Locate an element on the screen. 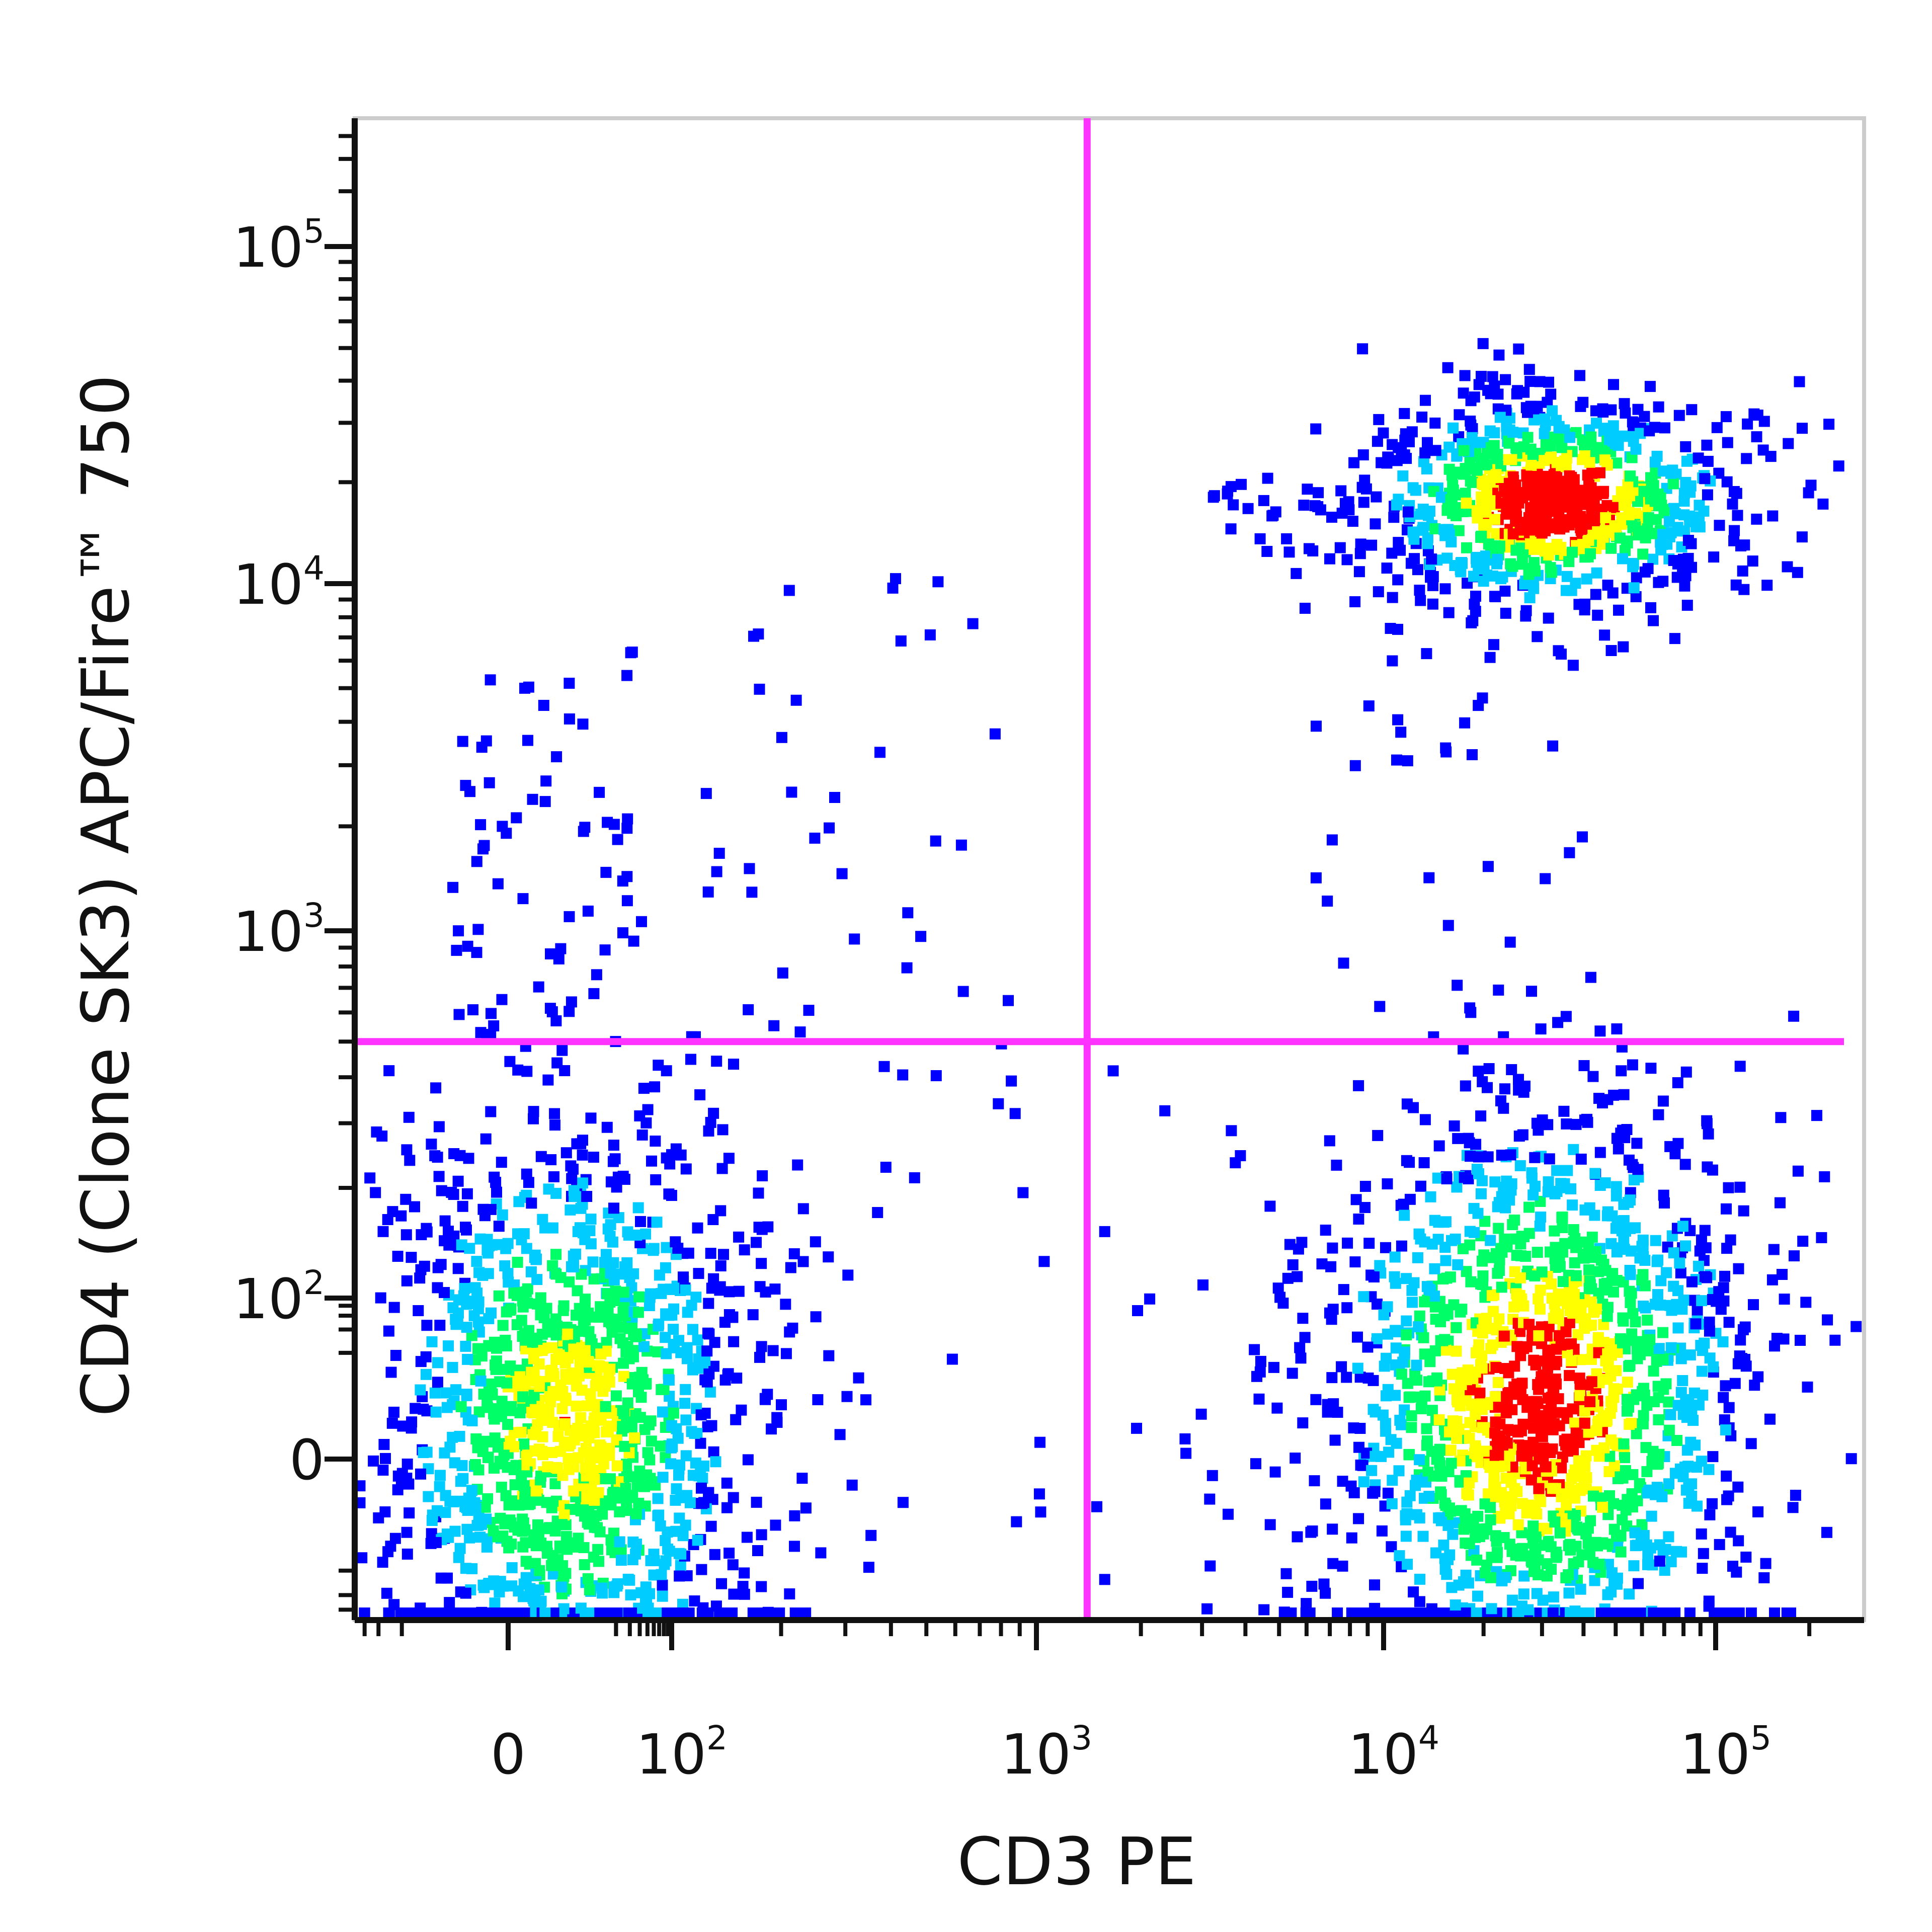  y-tick-label: 104 is located at coordinates (279, 583).